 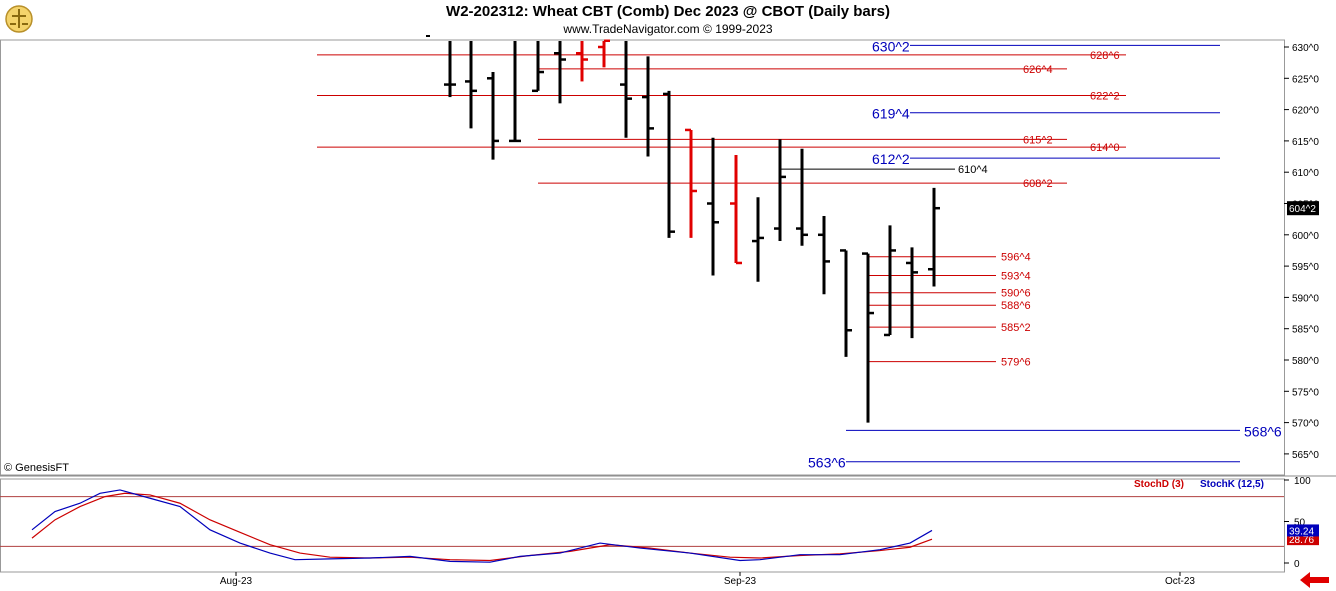 I want to click on last-price-label: 604^2, so click(x=1302, y=209).